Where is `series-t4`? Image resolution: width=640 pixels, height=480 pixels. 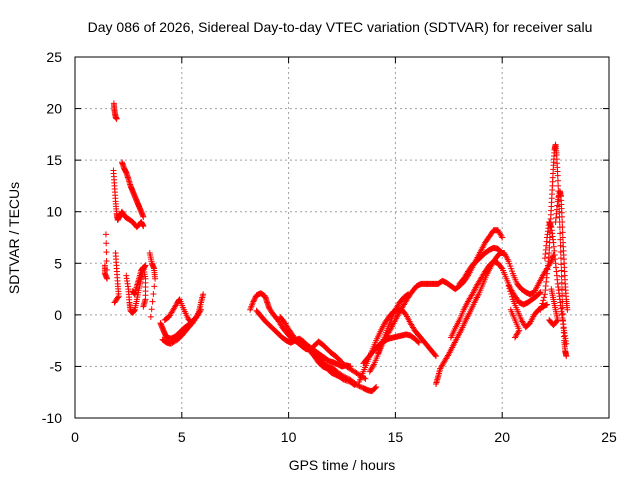 series-t4 is located at coordinates (132, 189).